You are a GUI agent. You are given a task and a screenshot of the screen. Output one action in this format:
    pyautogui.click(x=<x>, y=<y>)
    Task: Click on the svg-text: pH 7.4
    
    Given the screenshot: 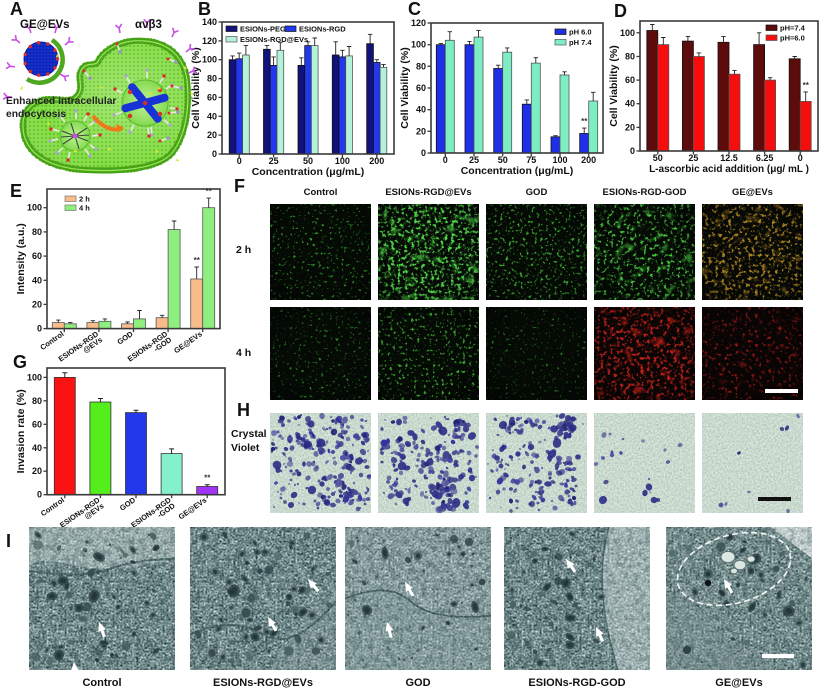 What is the action you would take?
    pyautogui.click(x=580, y=42)
    